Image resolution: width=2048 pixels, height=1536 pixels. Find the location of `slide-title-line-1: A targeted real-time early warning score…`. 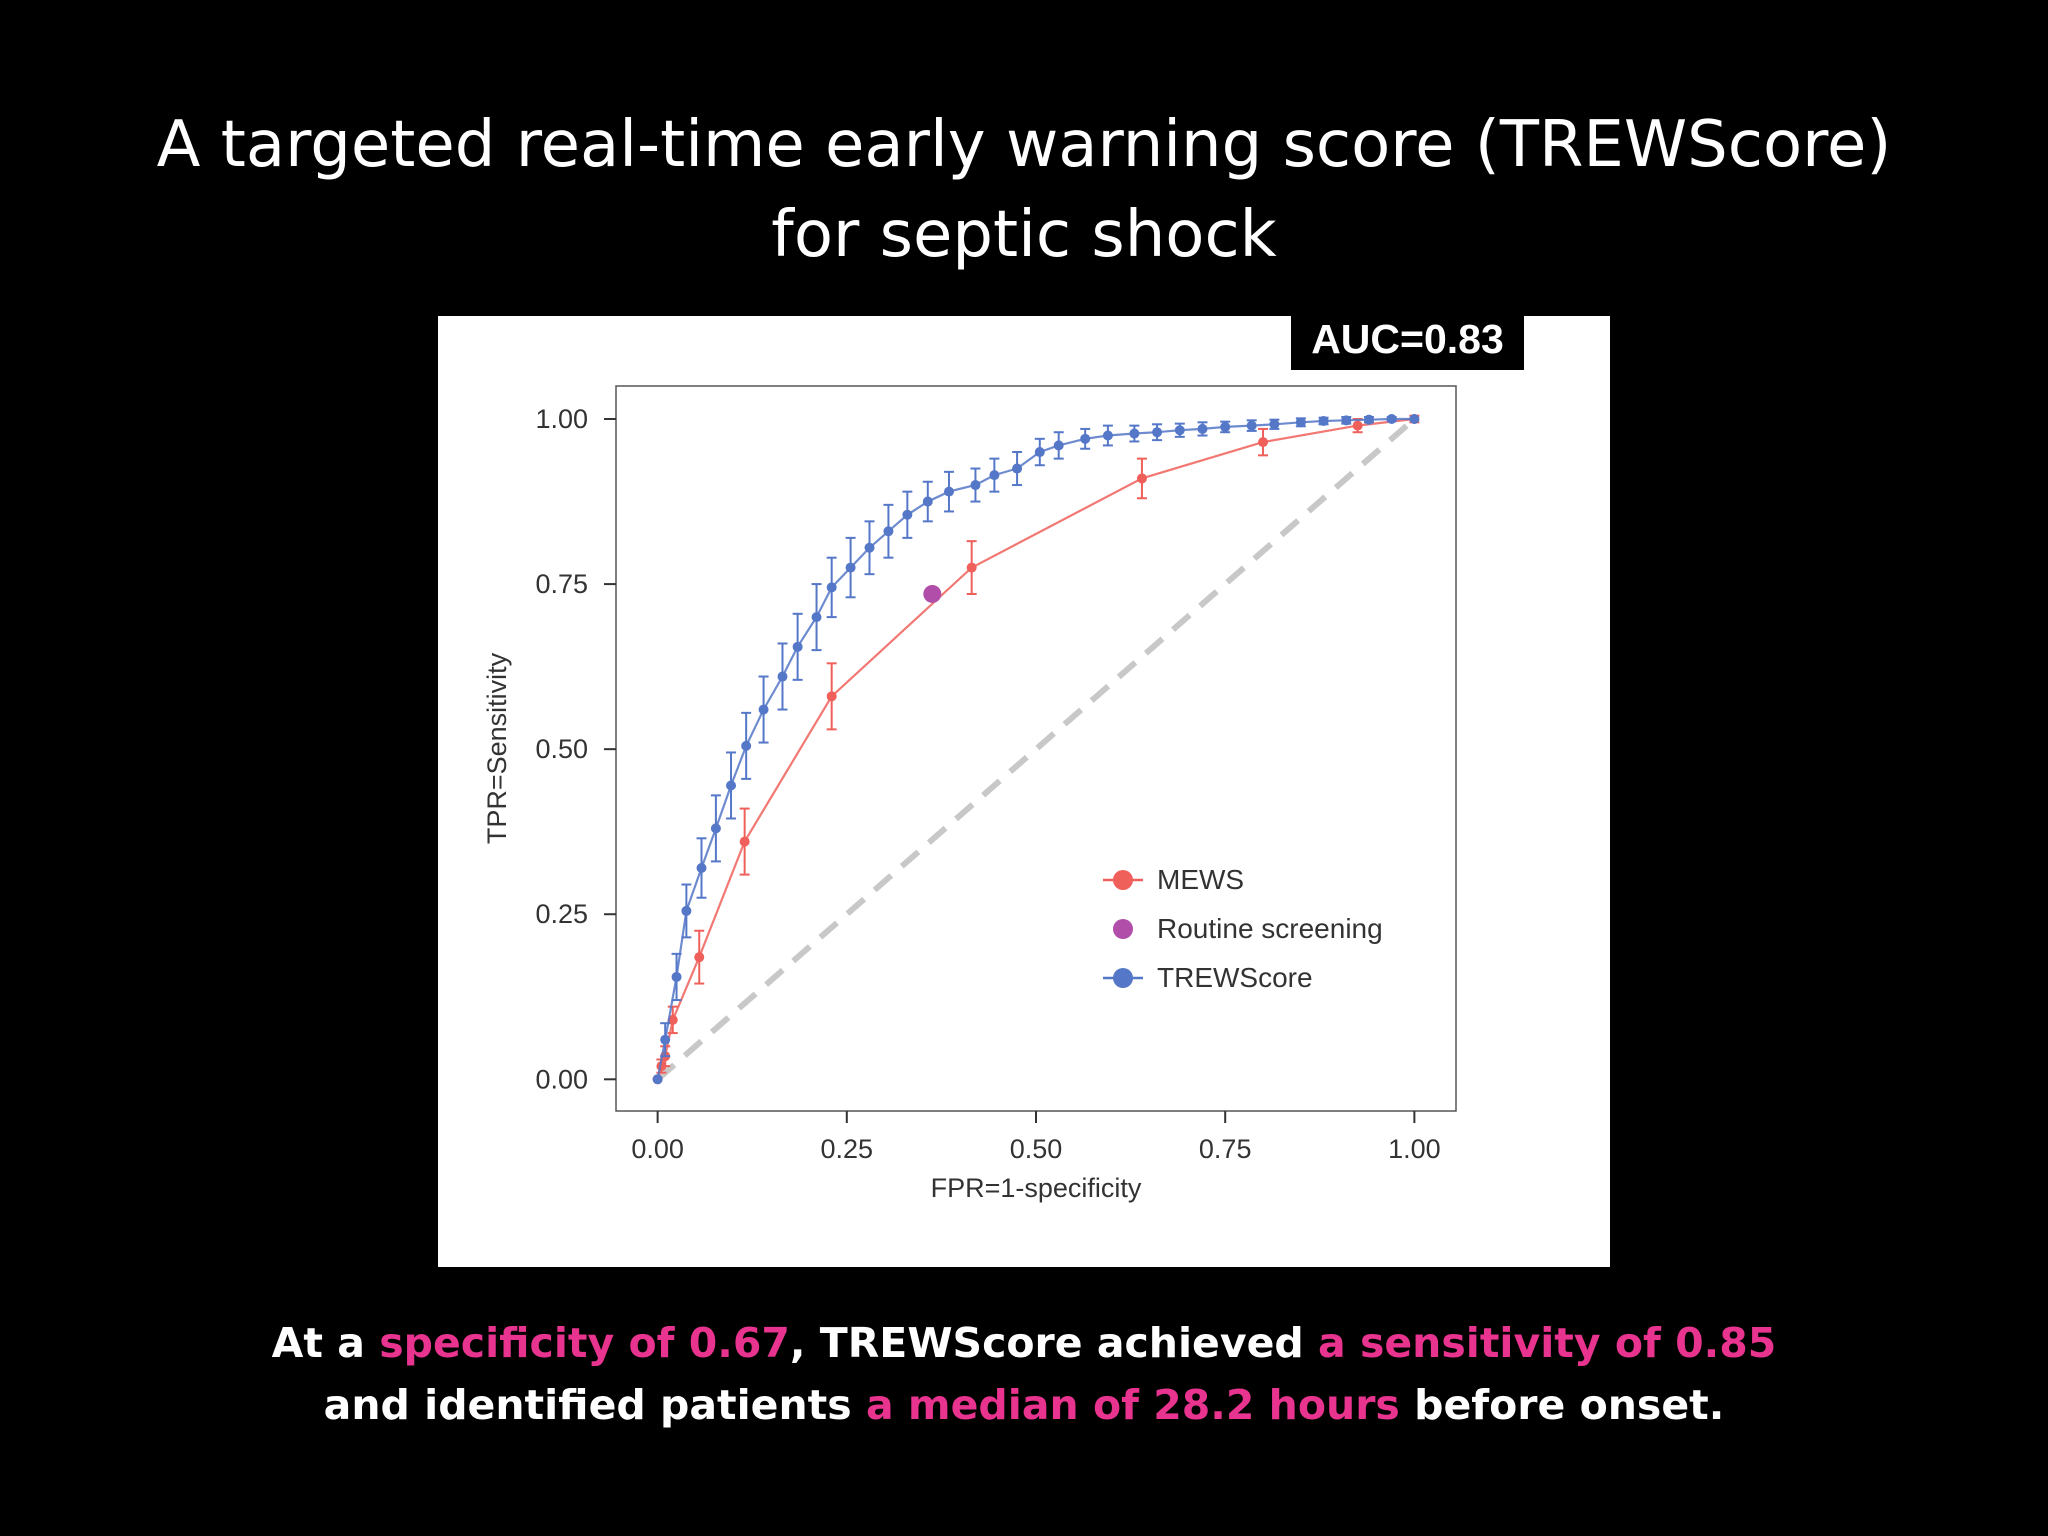

slide-title-line-1: A targeted real-time early warning score… is located at coordinates (1024, 145).